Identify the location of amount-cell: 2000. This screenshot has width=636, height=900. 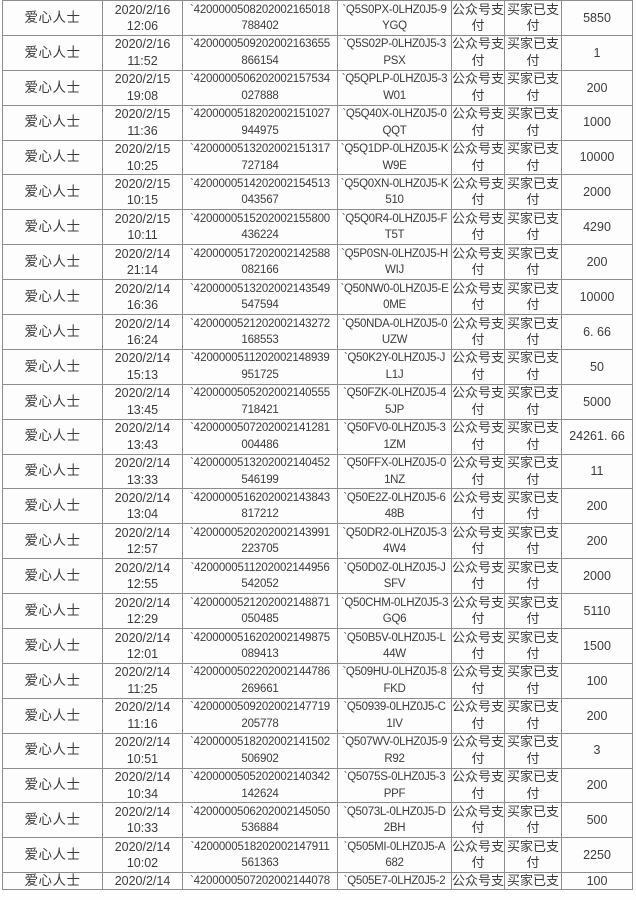
(597, 192).